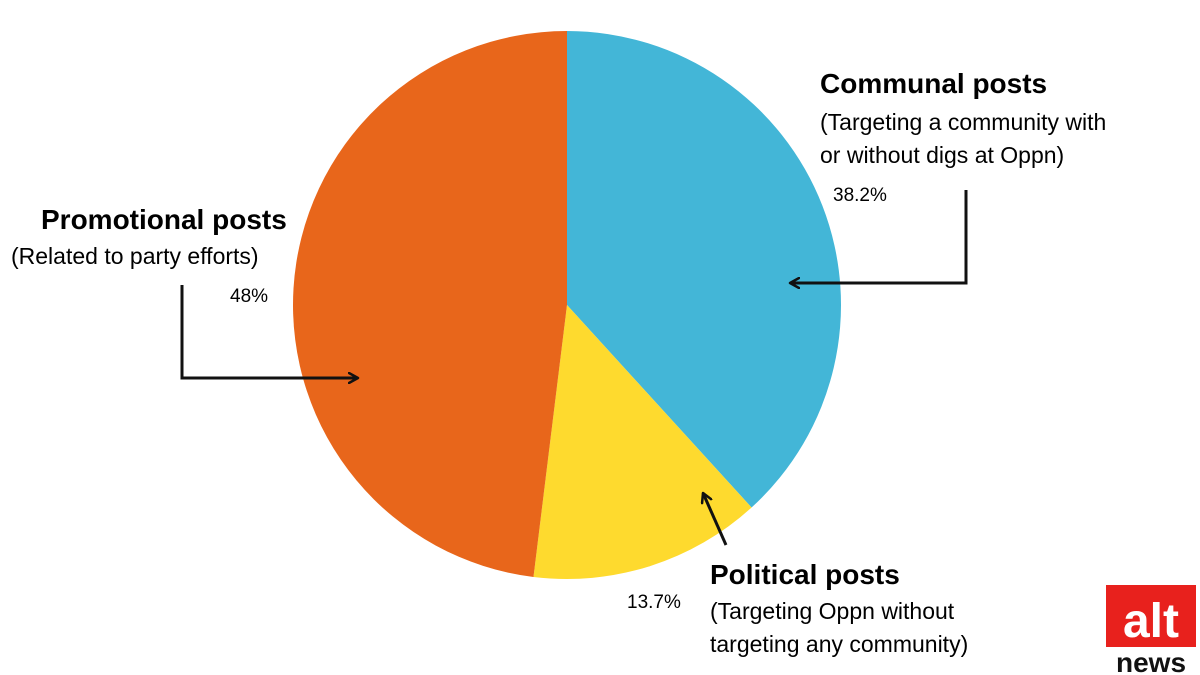  Describe the element at coordinates (879, 236) in the screenshot. I see `communal-arrow` at that location.